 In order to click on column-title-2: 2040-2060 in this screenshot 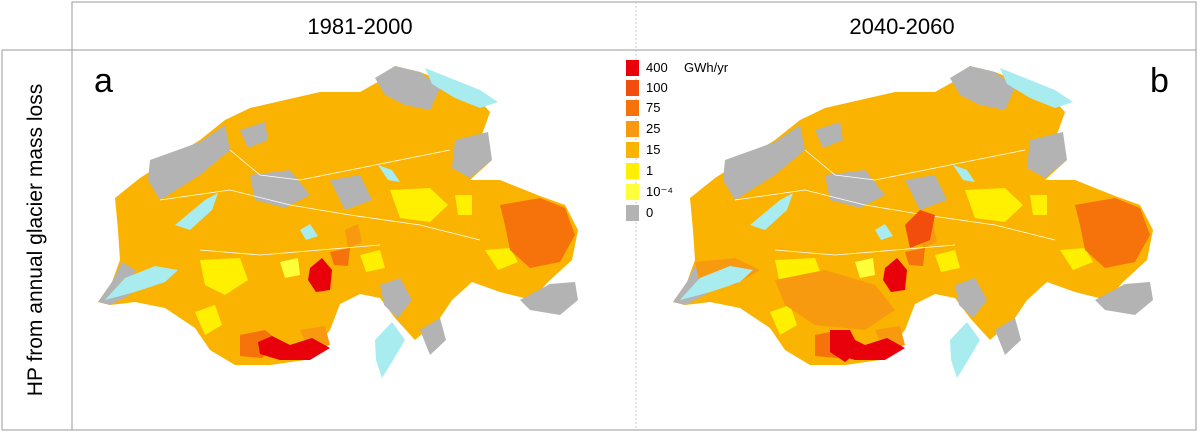, I will do `click(902, 26)`.